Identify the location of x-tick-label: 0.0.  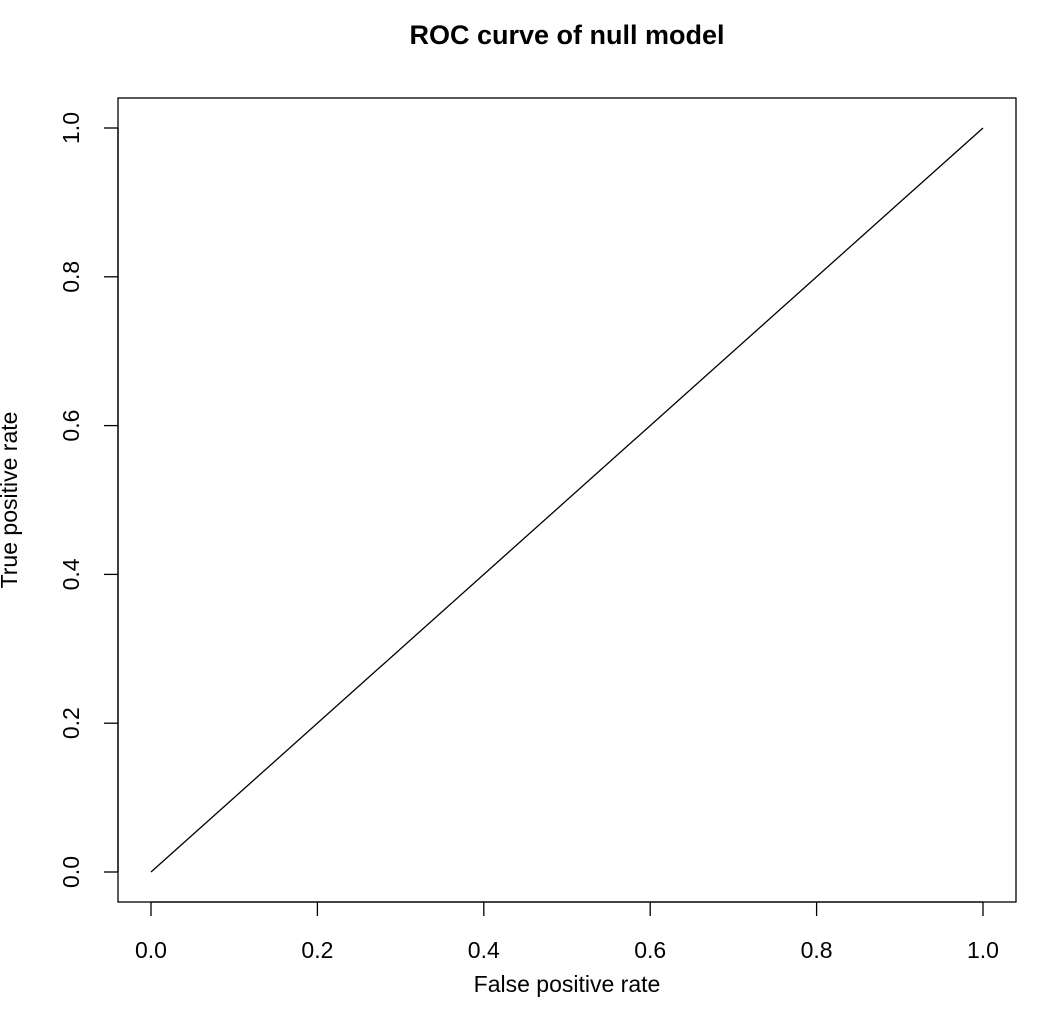
(151, 950).